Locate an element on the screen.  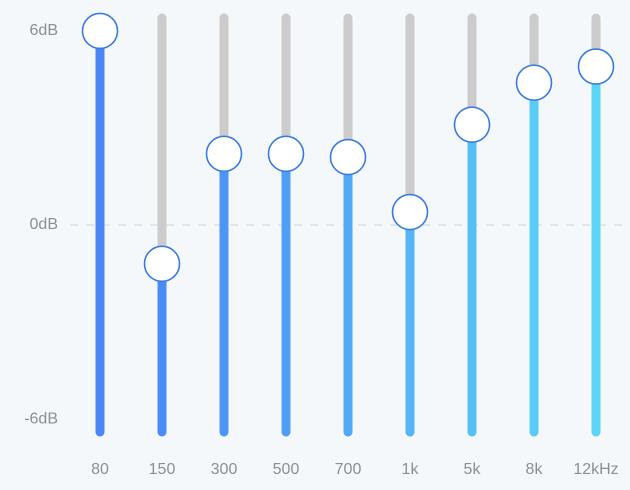
band-label: 8k is located at coordinates (535, 469).